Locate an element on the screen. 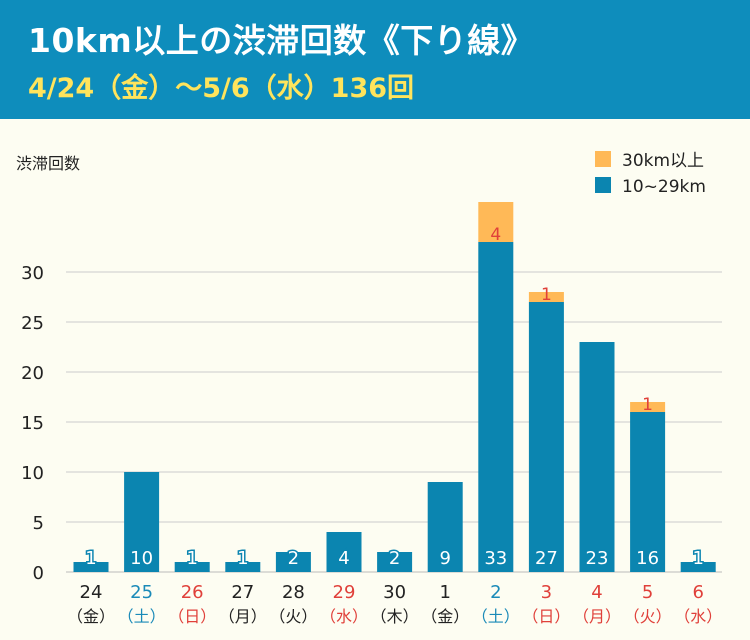  legend-swatch-30km-plus is located at coordinates (603, 159).